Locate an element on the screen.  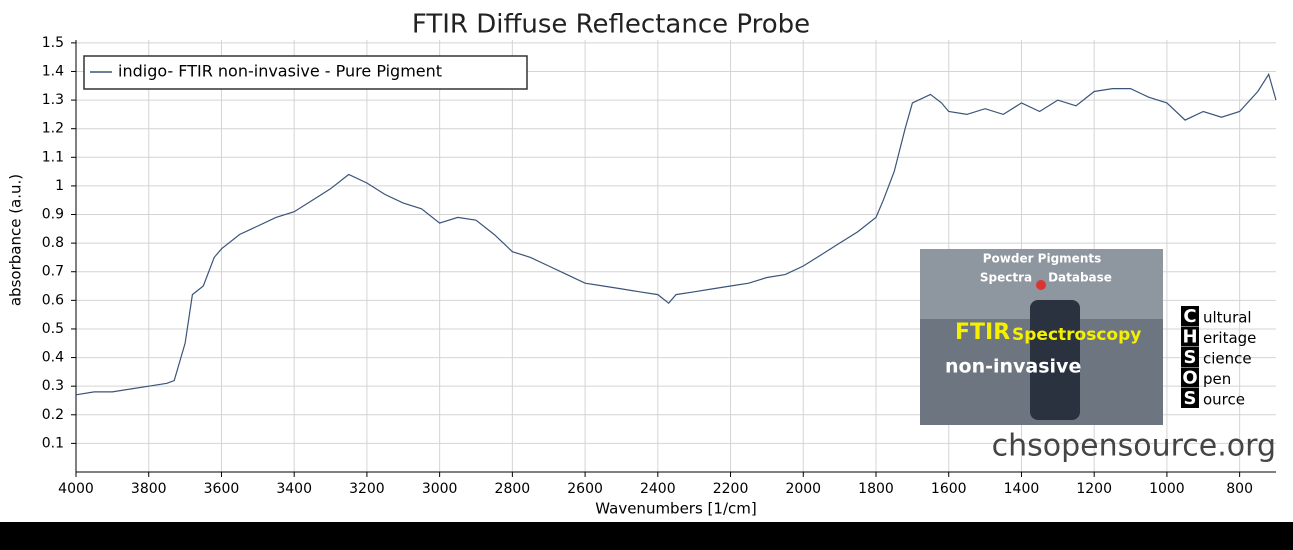
legend: indigo- FTIR non-invasive - Pure Pigment is located at coordinates (305, 72).